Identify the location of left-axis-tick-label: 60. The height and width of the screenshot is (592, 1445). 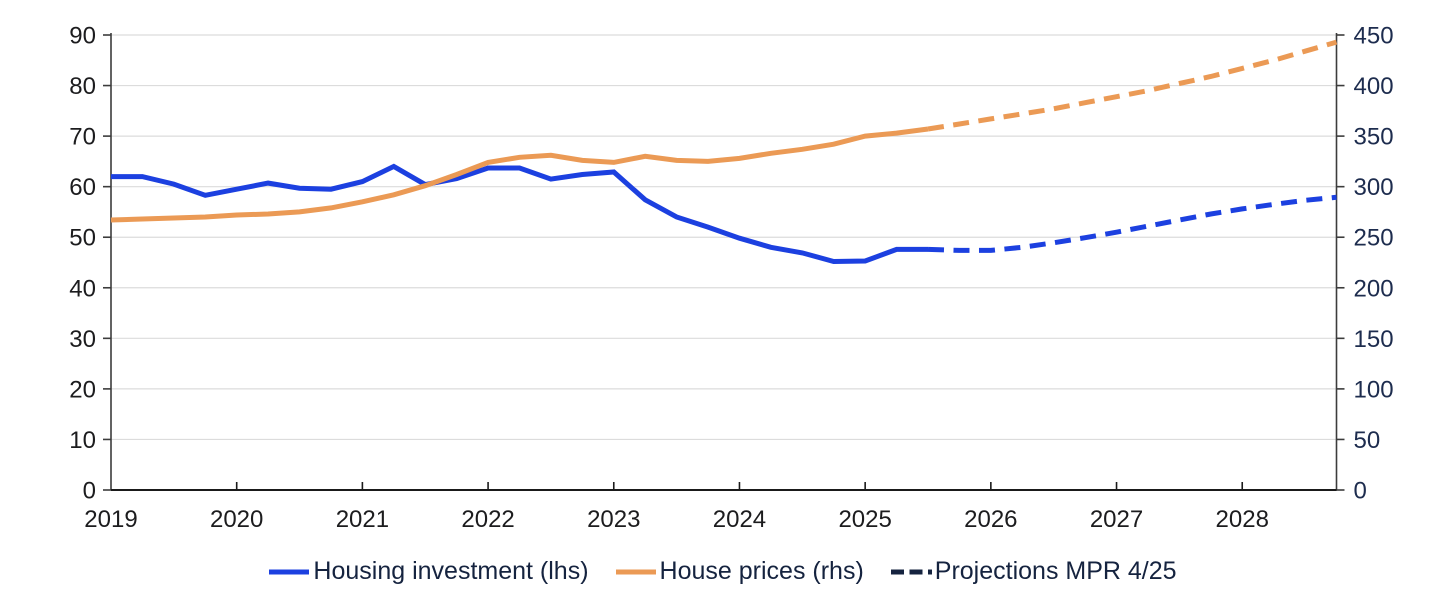
(82, 187).